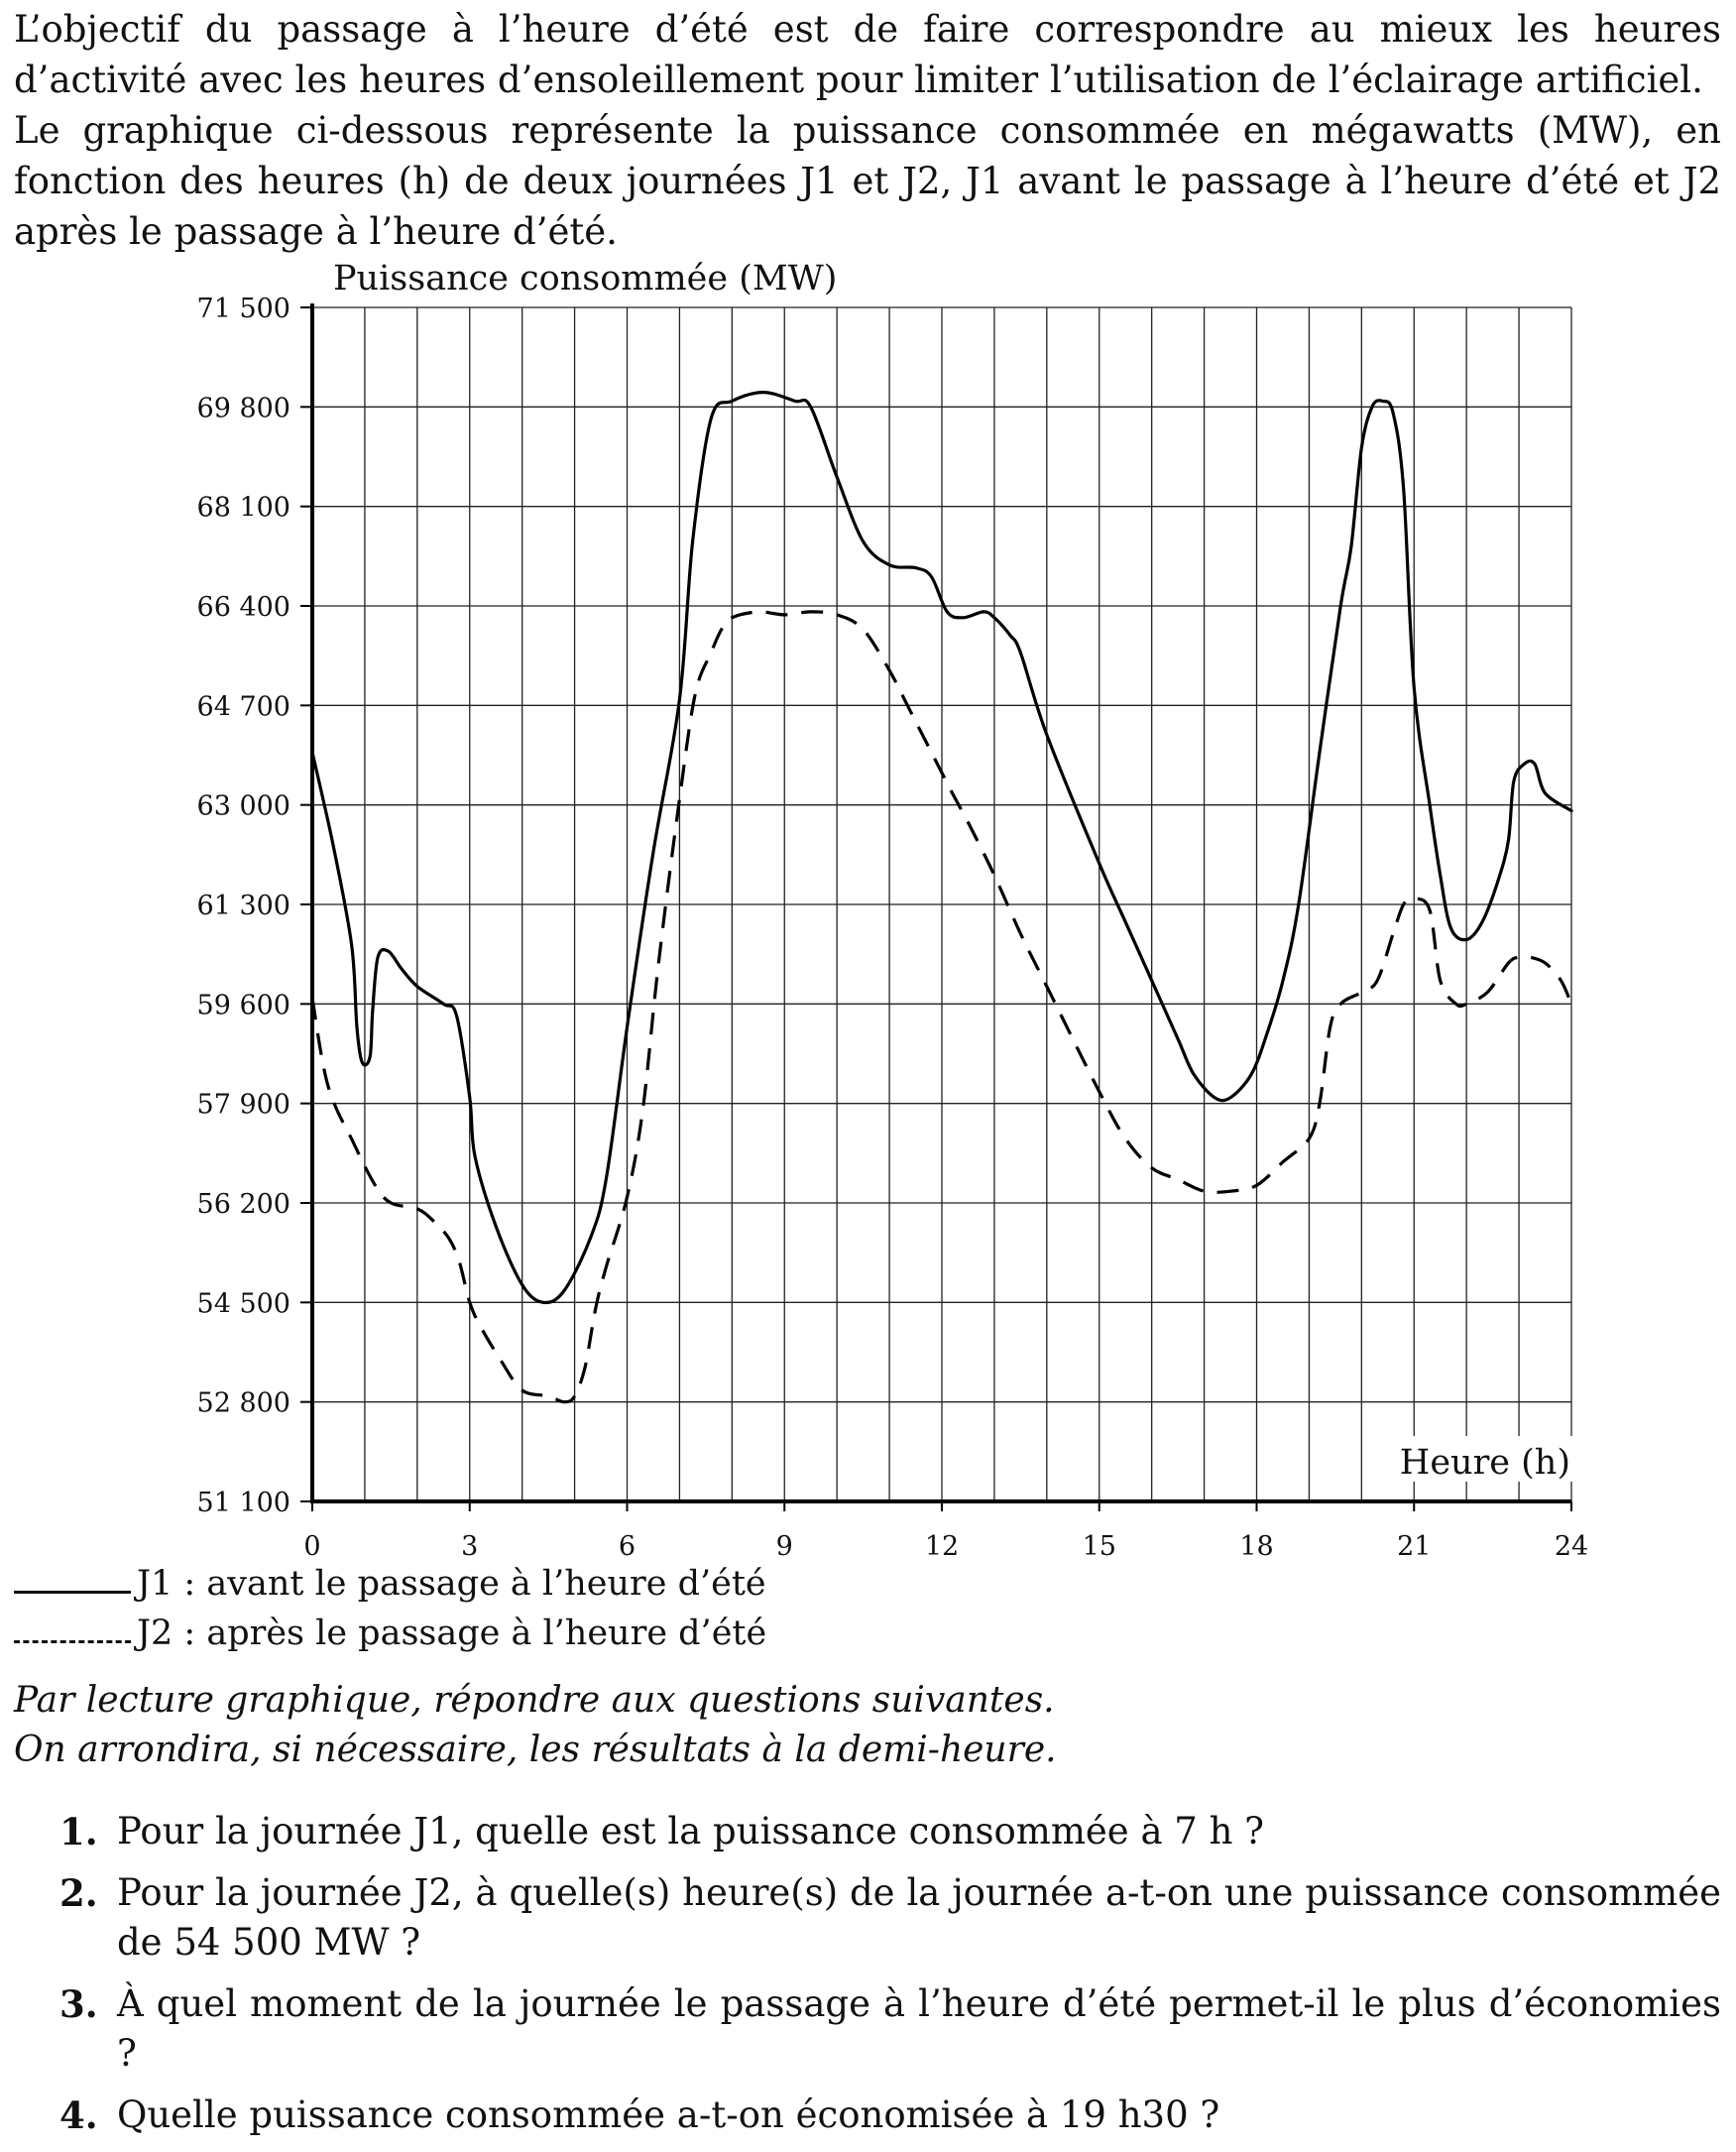 This screenshot has width=1736, height=2152. What do you see at coordinates (243, 1005) in the screenshot?
I see `y-tick-label: 59 600` at bounding box center [243, 1005].